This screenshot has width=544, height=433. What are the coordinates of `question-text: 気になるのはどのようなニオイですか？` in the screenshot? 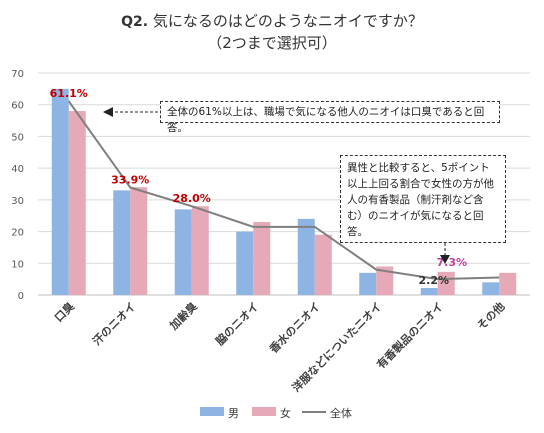 It's located at (287, 21).